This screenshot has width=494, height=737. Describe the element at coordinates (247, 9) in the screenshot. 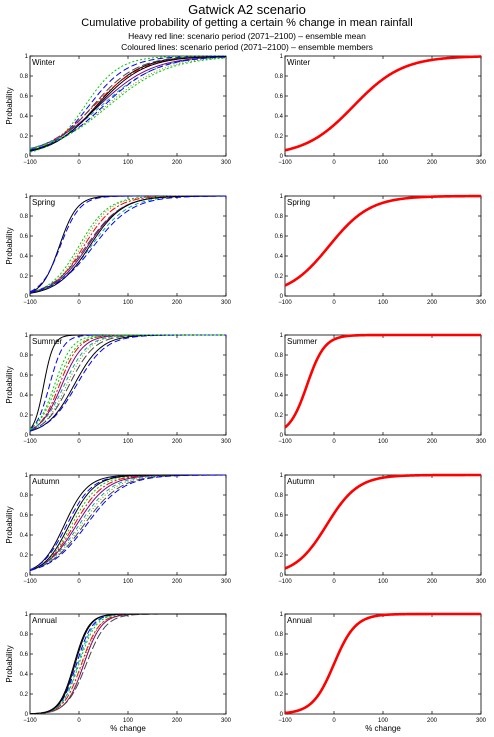

I see `chart-title: Gatwick A2 scenario` at that location.